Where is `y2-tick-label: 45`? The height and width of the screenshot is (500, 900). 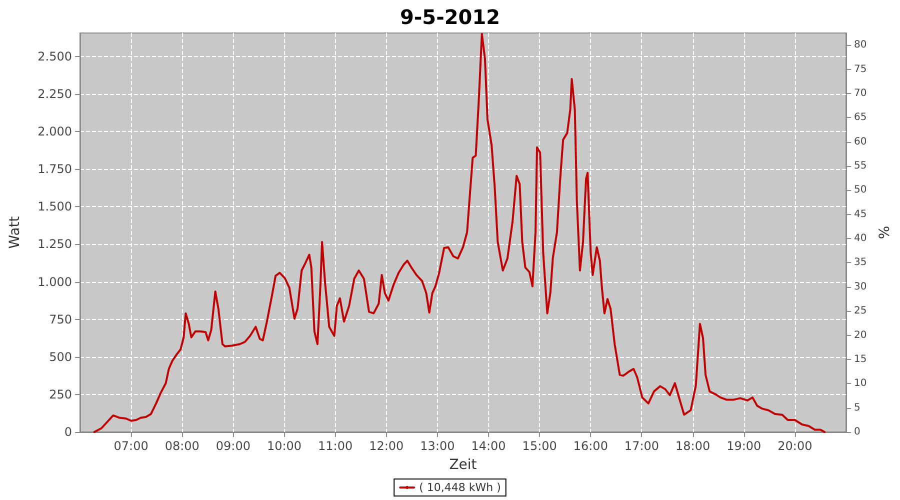
y2-tick-label: 45 is located at coordinates (860, 214).